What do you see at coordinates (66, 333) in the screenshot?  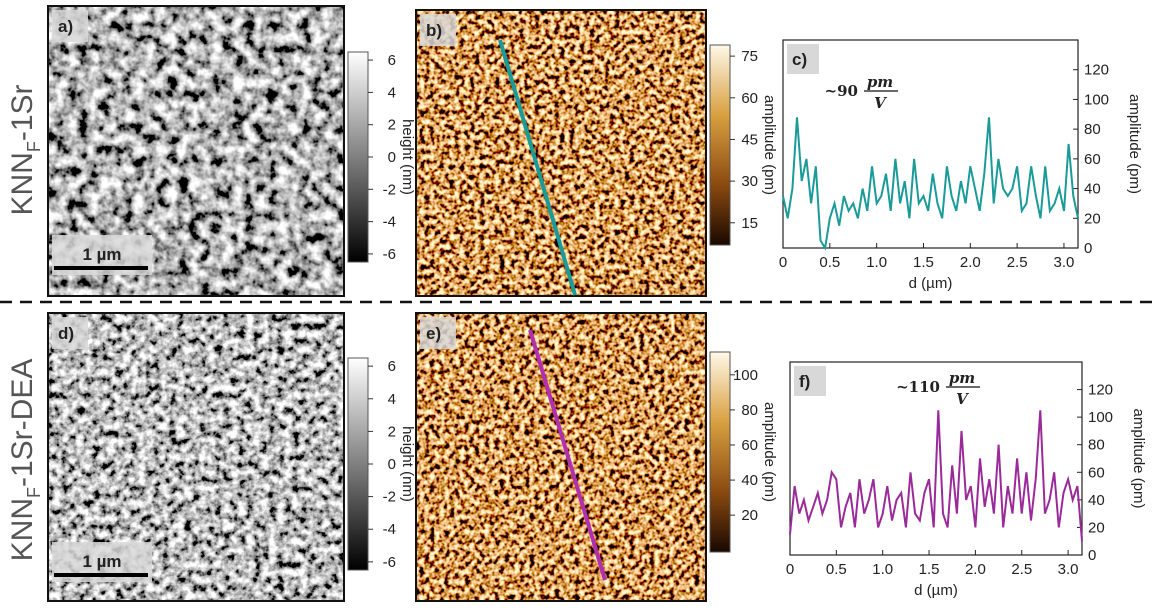 I see `panel-label: d)` at bounding box center [66, 333].